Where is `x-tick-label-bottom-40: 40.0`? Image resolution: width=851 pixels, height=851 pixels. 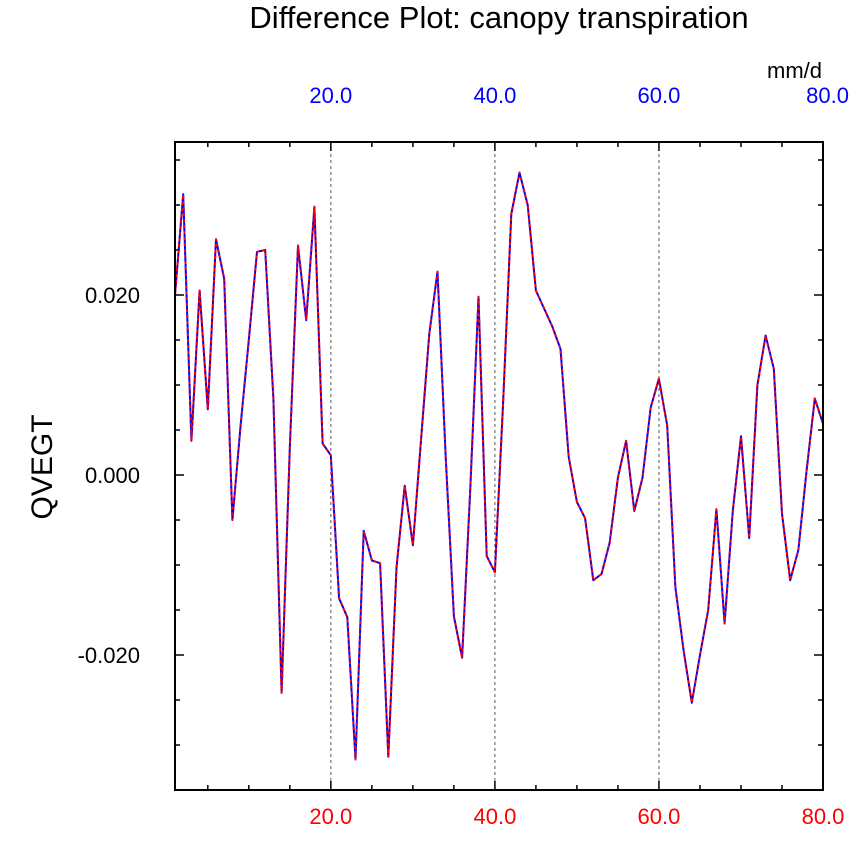 x-tick-label-bottom-40: 40.0 is located at coordinates (494, 816).